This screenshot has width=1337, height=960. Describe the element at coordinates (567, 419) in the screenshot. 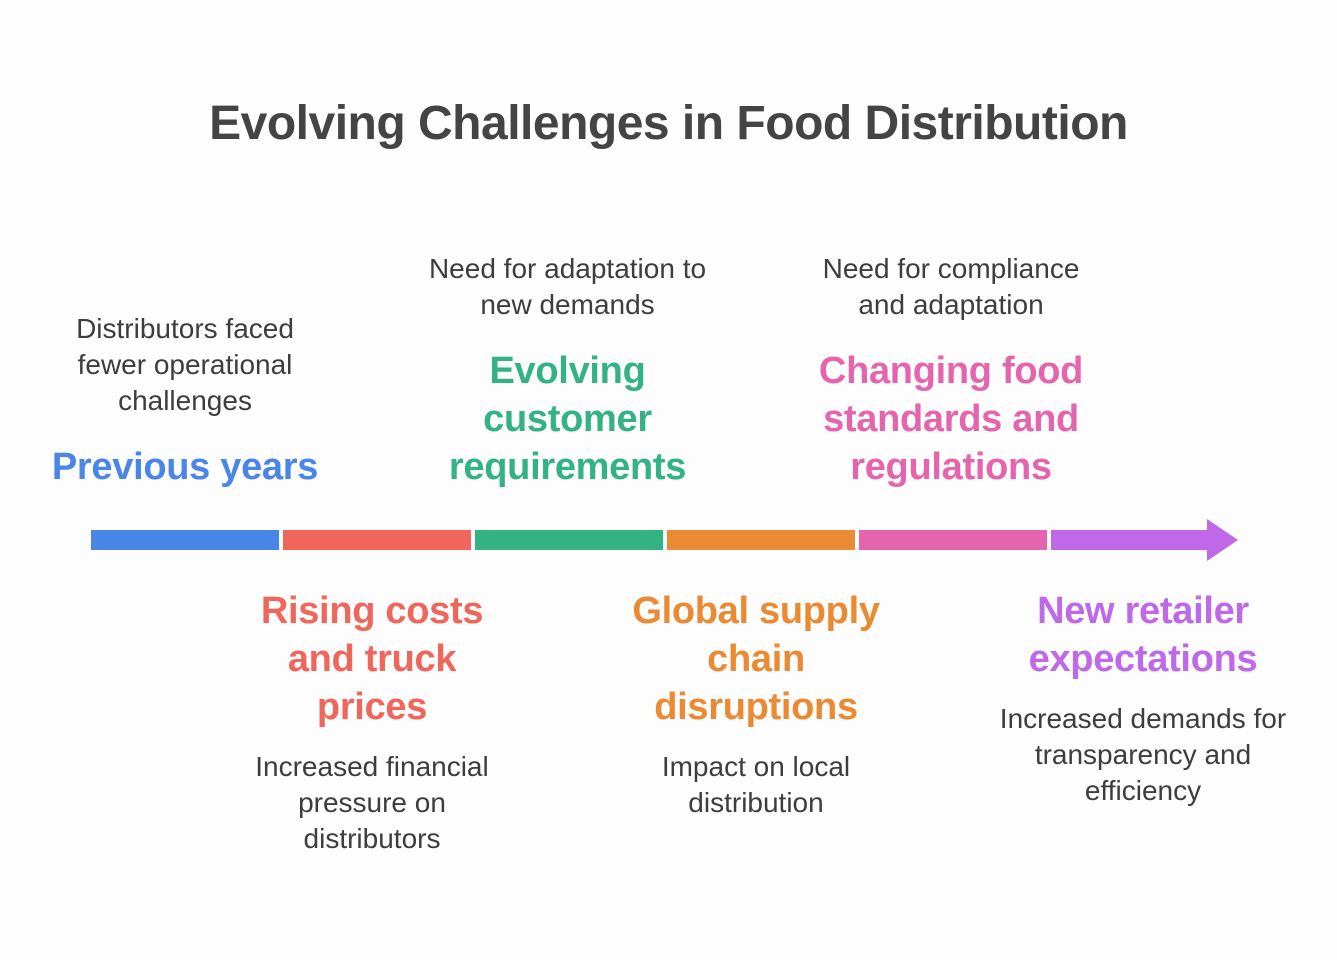

I see `stage-heading: Evolving customer requirements` at that location.